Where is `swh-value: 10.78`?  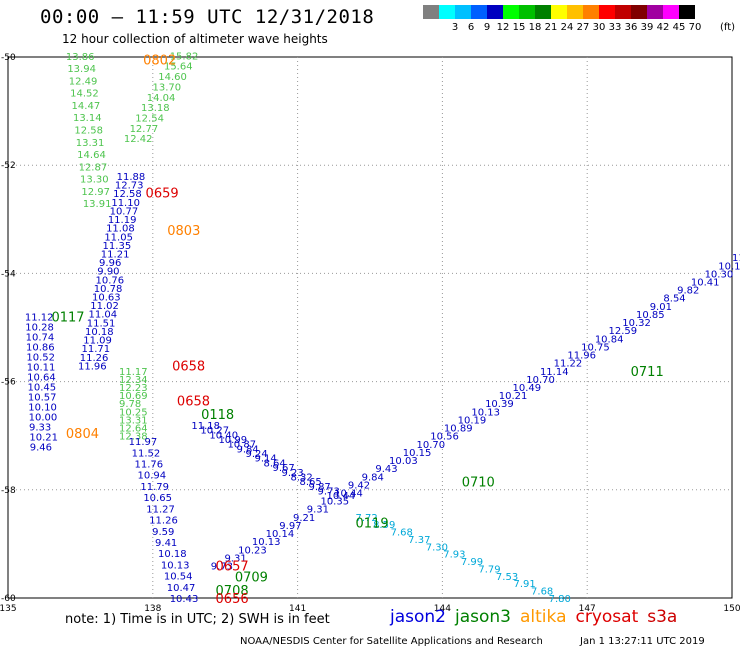
swh-value: 10.78 is located at coordinates (108, 289).